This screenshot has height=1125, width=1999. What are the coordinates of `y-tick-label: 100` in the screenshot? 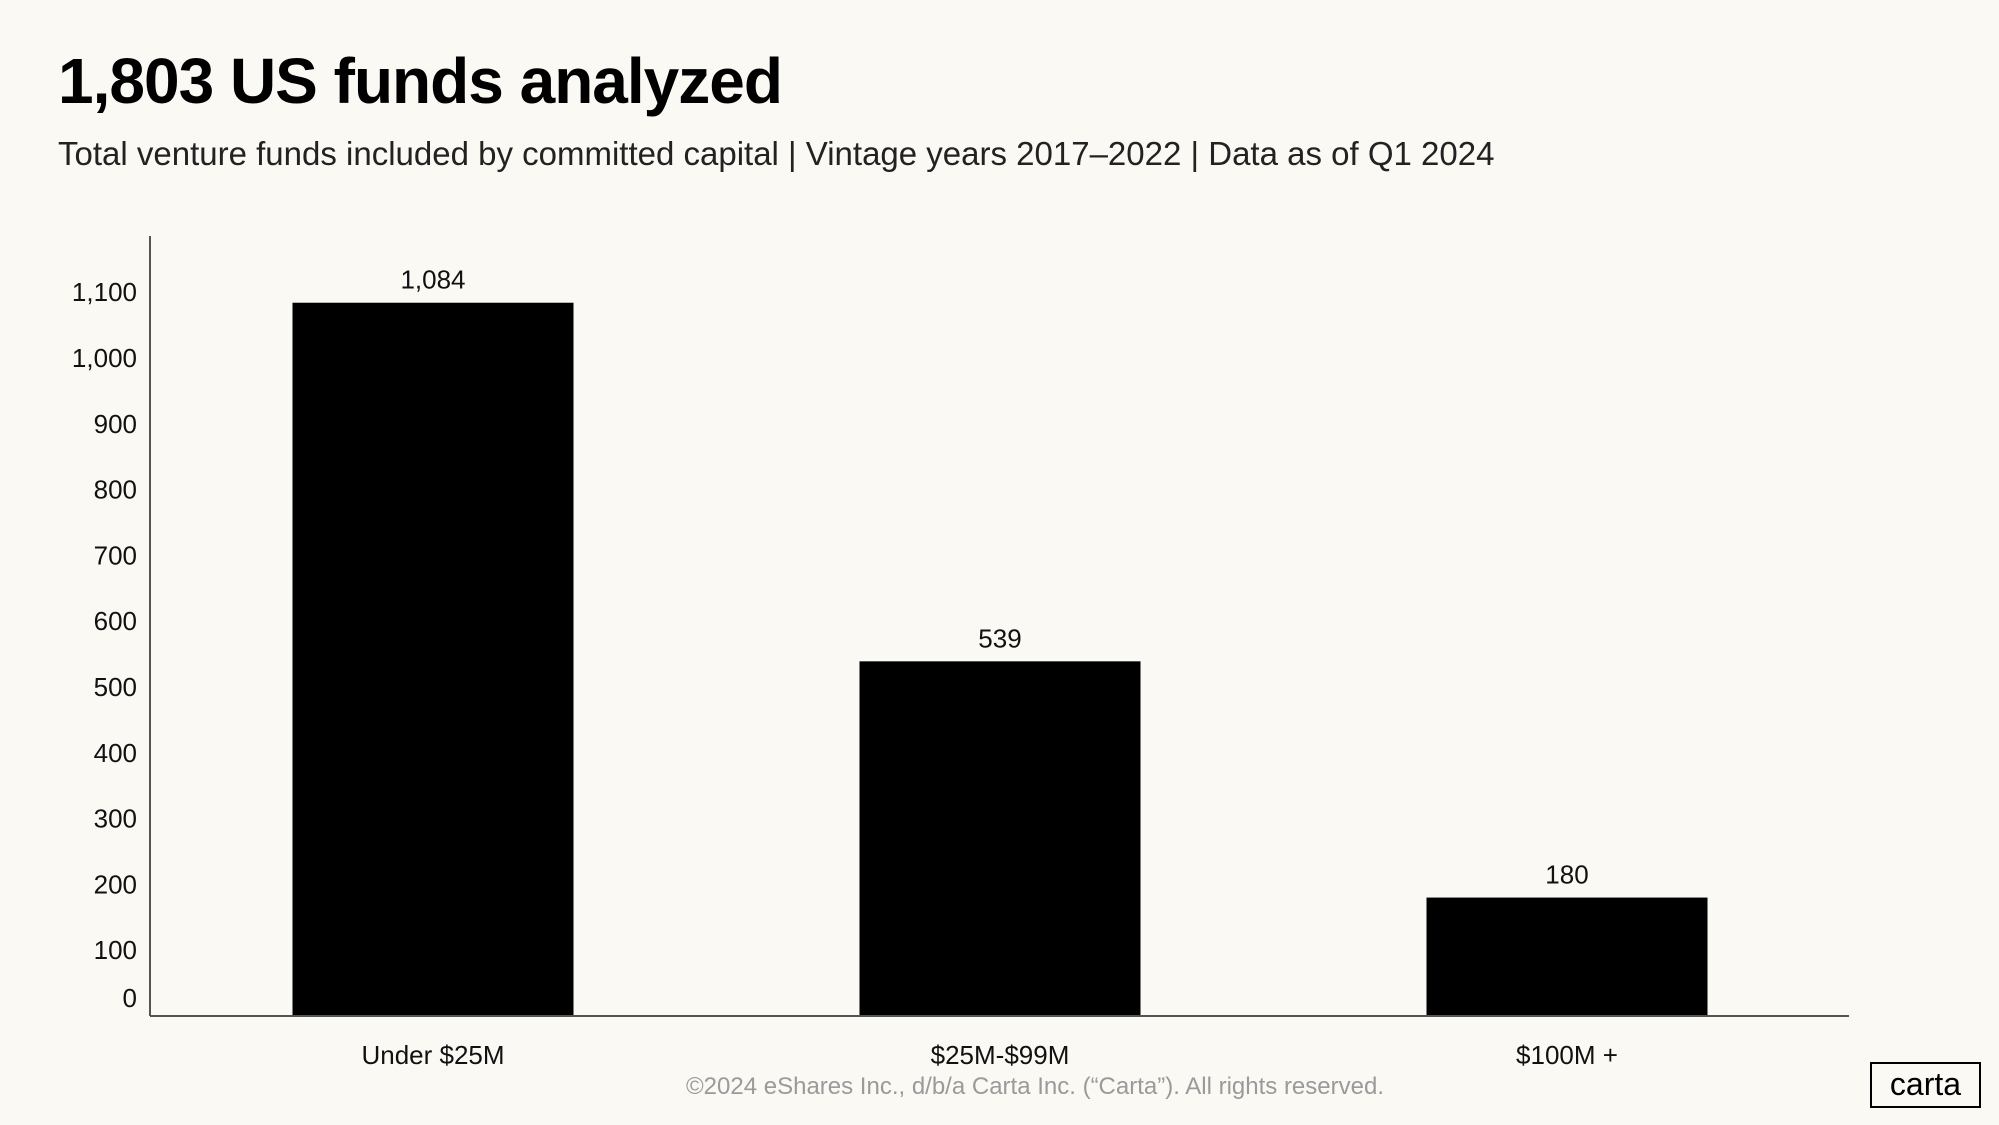 It's located at (115, 950).